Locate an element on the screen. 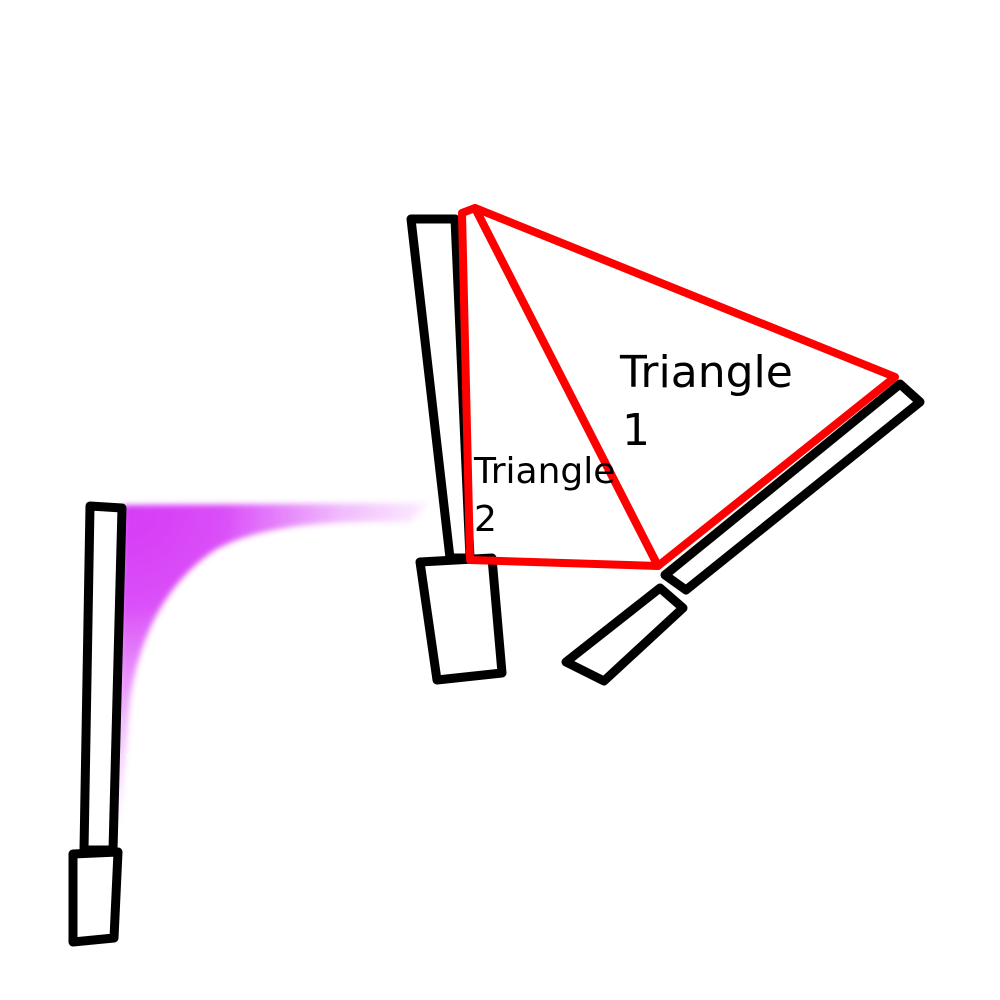 The image size is (1000, 1000). right-light-stand is located at coordinates (743, 532).